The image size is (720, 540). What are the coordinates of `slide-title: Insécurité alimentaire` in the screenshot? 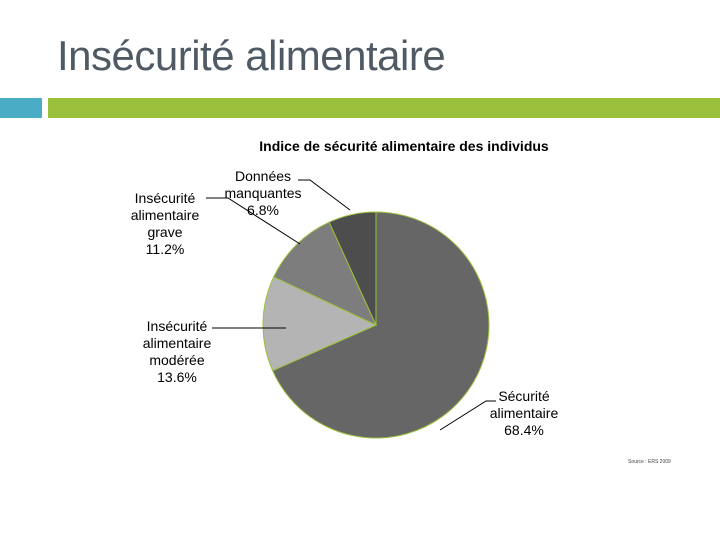 It's located at (251, 55).